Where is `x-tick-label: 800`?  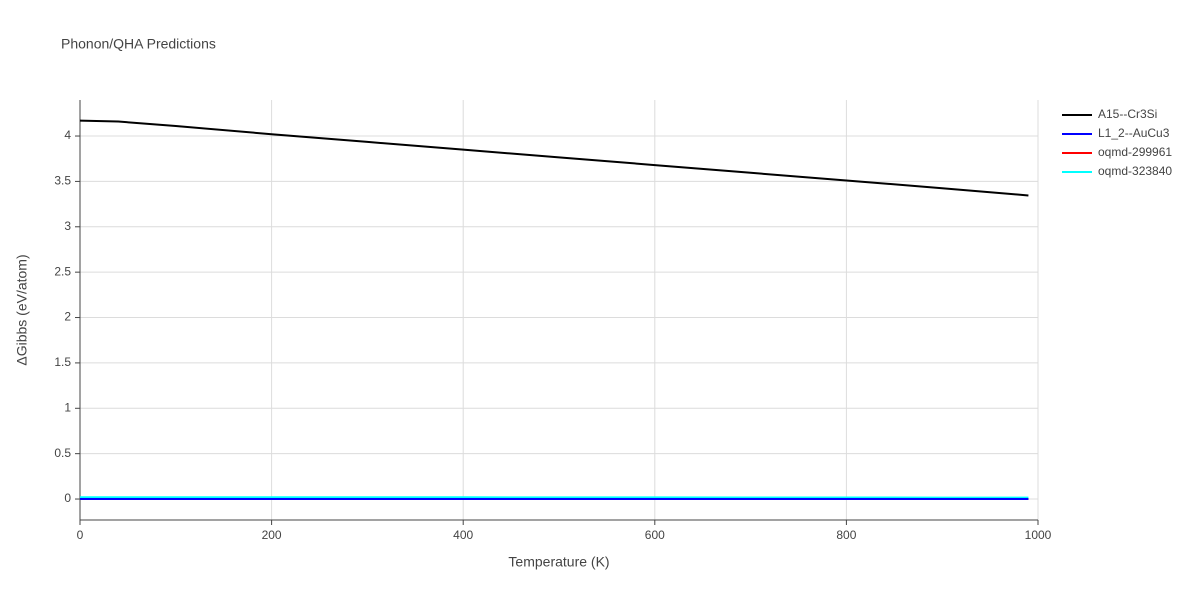 x-tick-label: 800 is located at coordinates (846, 535).